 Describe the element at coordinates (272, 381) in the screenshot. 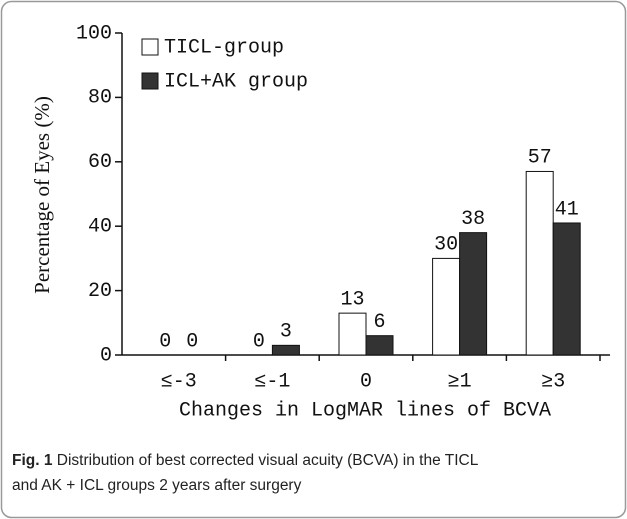

I see `x-tick-label: ≤-1` at that location.